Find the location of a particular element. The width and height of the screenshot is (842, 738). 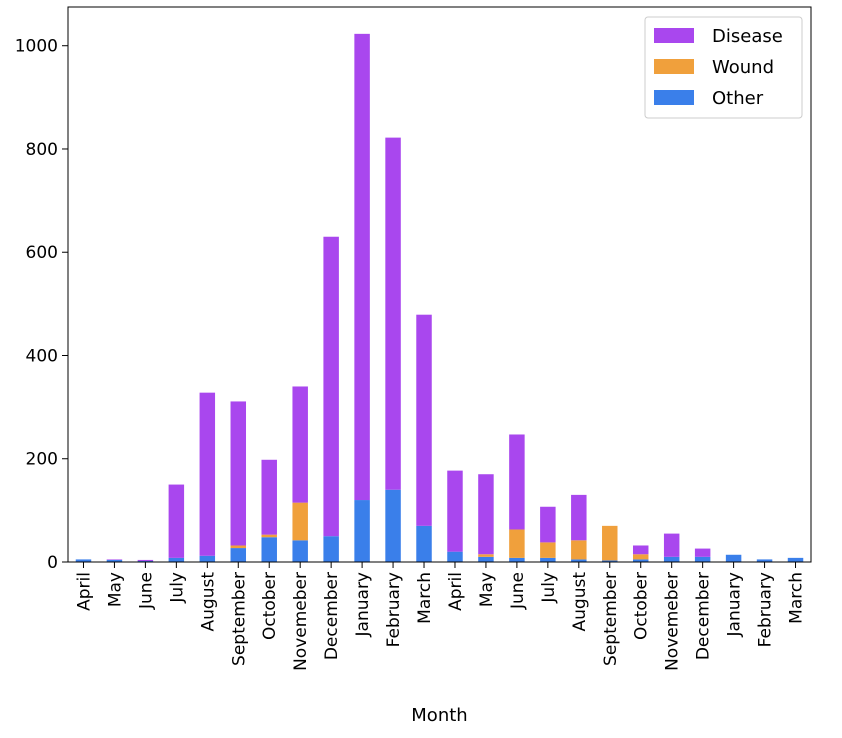

legend-label-wound: Wound is located at coordinates (743, 67).